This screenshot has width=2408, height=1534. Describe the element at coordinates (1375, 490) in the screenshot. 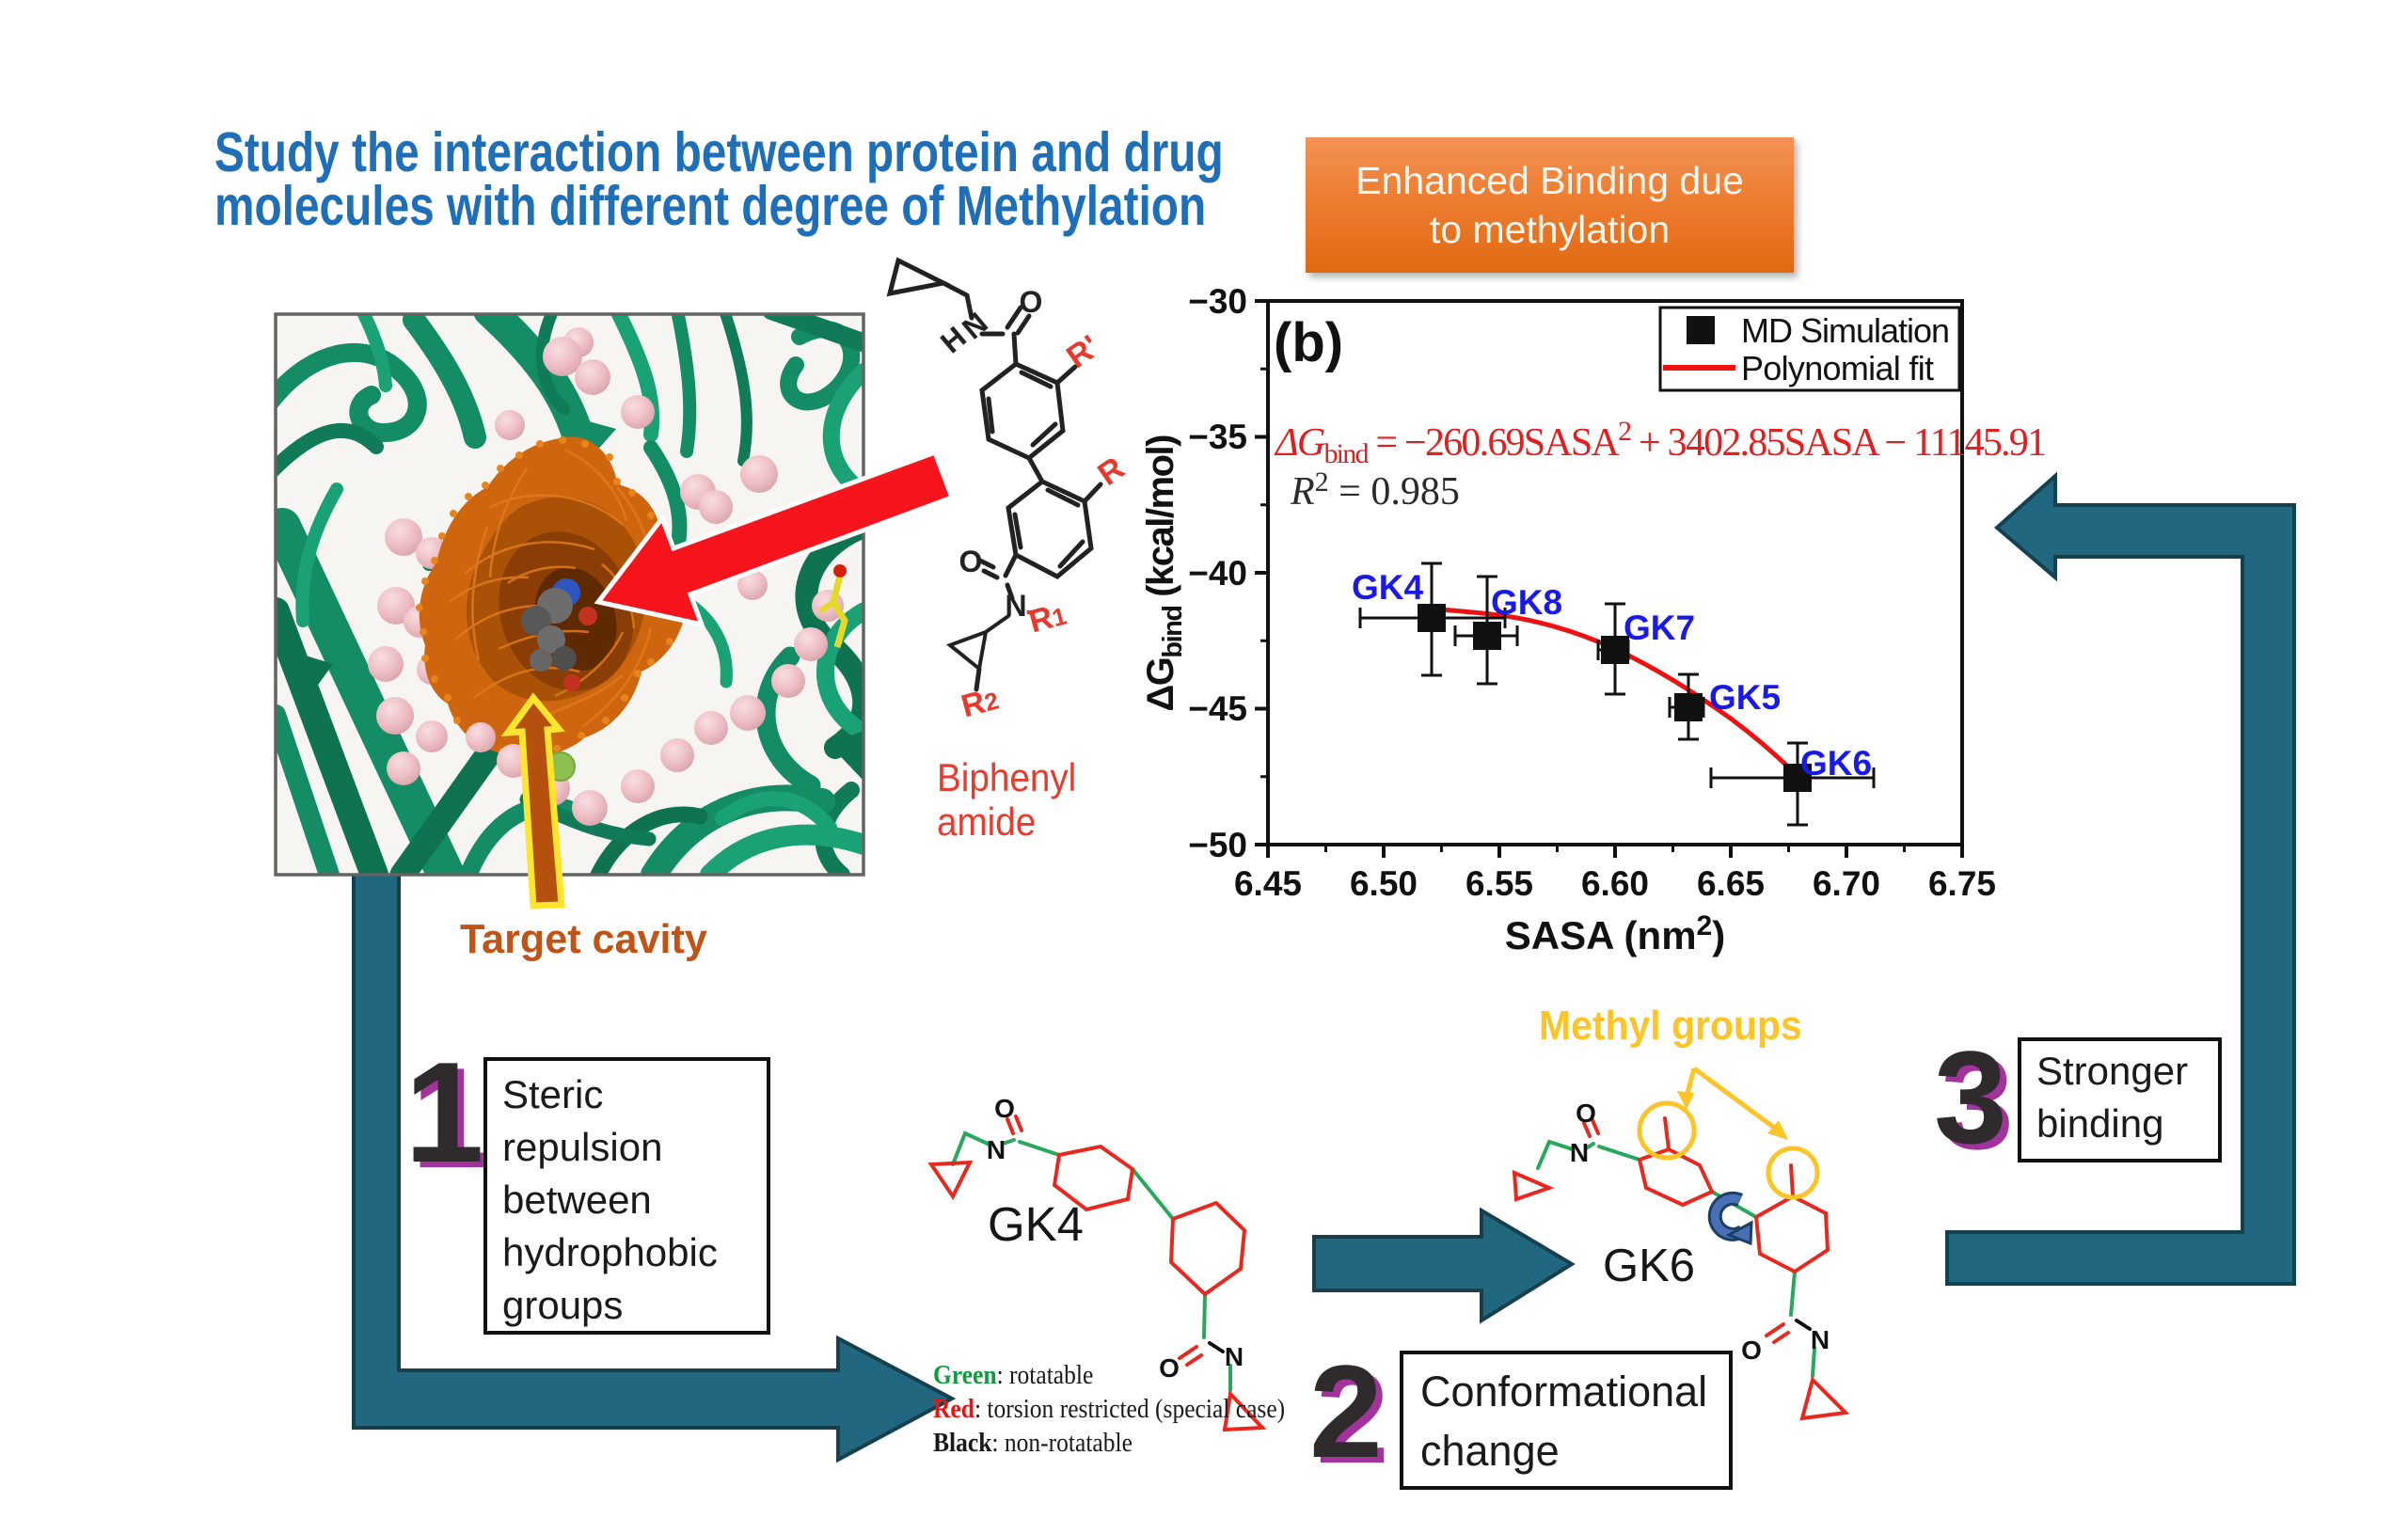

I see `svg-text: R2 = 0.985` at that location.